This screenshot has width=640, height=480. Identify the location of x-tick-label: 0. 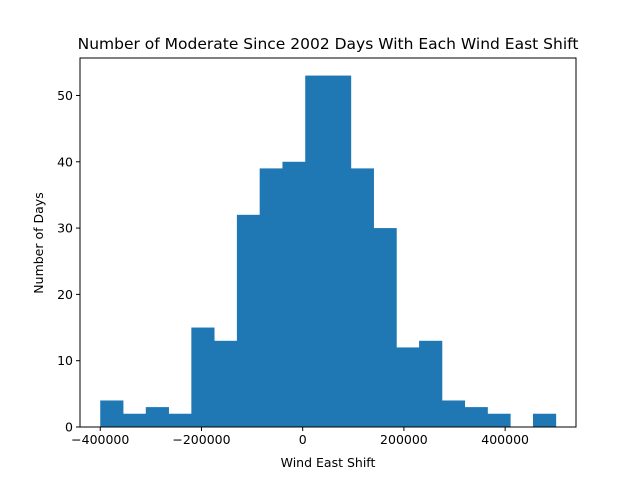
(303, 439).